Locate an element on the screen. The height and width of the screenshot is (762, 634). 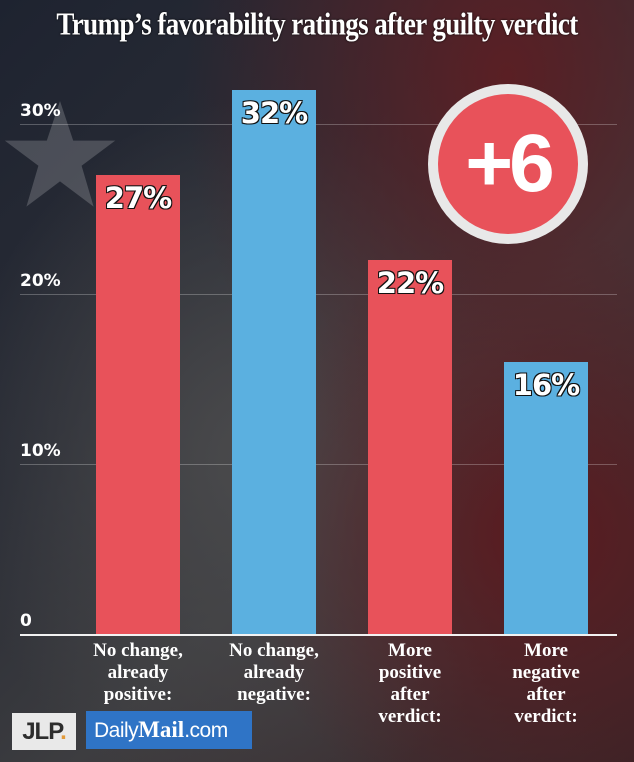
dailymail-logo: DailyMail.com is located at coordinates (169, 730).